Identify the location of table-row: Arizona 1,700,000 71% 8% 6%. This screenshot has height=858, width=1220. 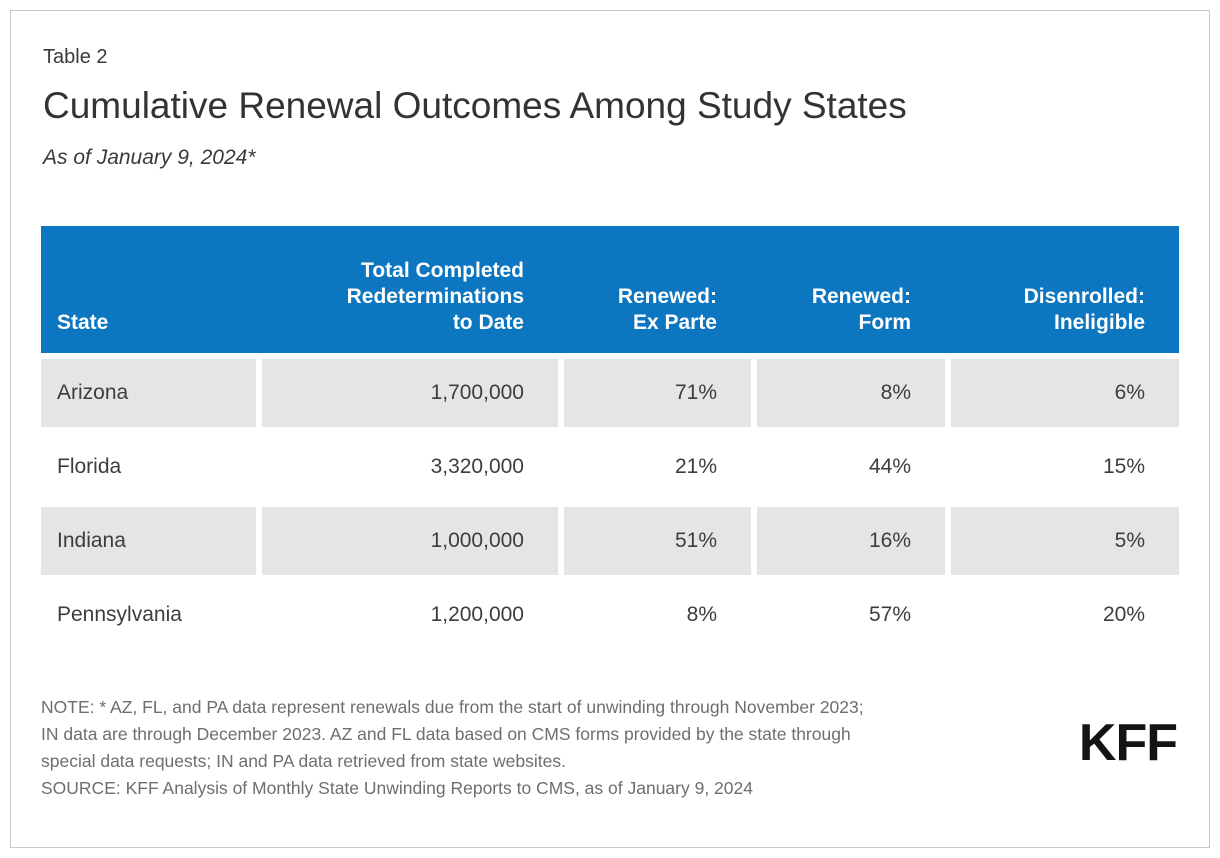
(610, 393).